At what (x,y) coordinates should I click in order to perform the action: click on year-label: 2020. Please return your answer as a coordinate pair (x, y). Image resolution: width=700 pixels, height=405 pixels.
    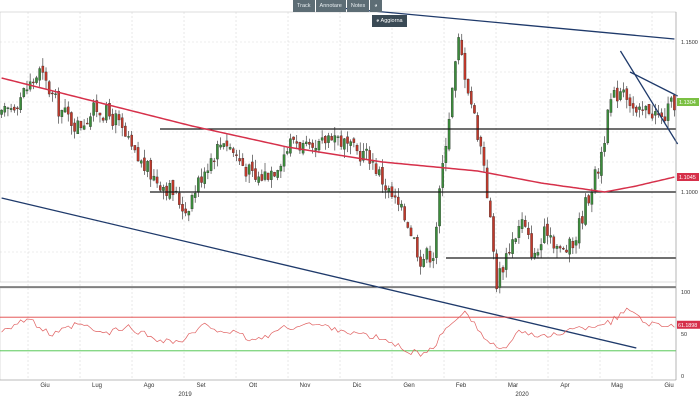
    Looking at the image, I should click on (522, 395).